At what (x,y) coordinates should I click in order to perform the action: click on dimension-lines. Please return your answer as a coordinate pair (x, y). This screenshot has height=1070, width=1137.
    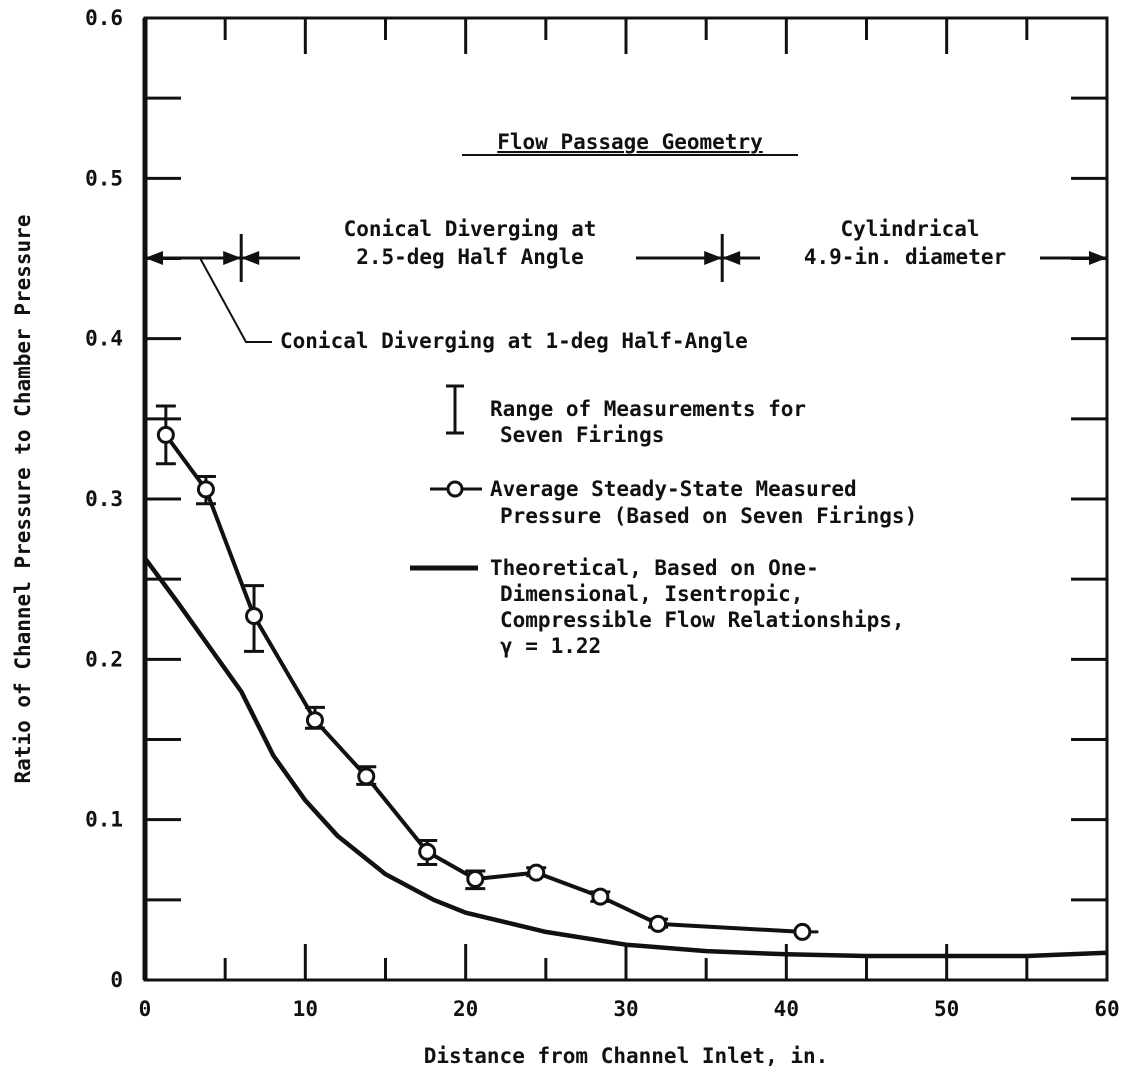
    Looking at the image, I should click on (626, 288).